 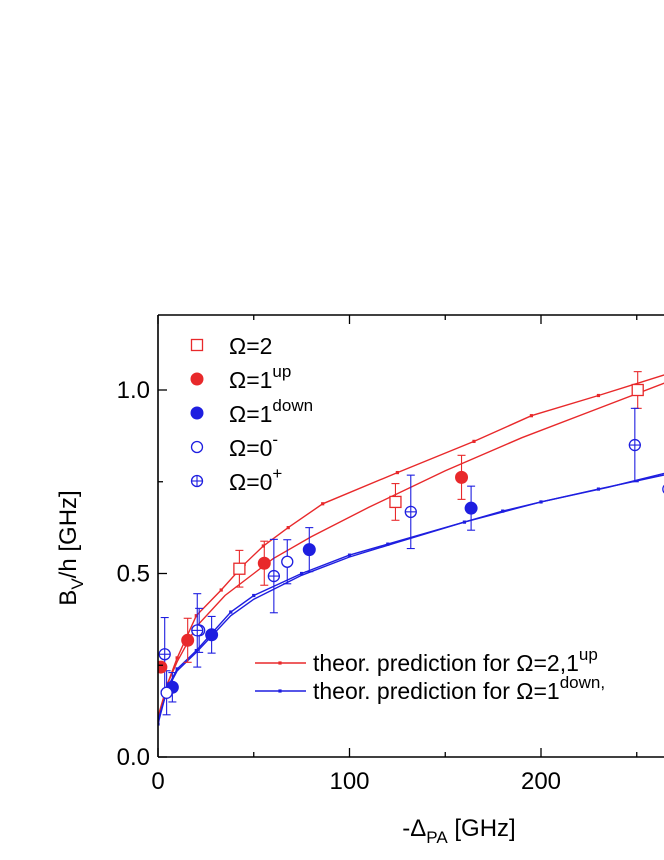 I want to click on x-tick-label: 200, so click(x=541, y=781).